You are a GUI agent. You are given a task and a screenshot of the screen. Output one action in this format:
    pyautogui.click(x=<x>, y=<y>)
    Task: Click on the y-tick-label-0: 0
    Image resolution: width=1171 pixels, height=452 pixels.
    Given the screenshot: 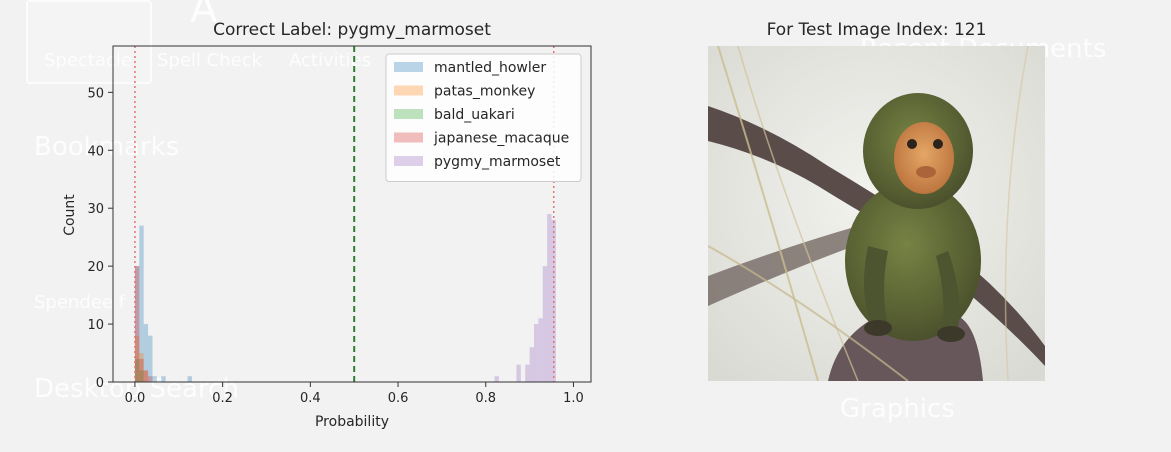 What is the action you would take?
    pyautogui.click(x=100, y=383)
    